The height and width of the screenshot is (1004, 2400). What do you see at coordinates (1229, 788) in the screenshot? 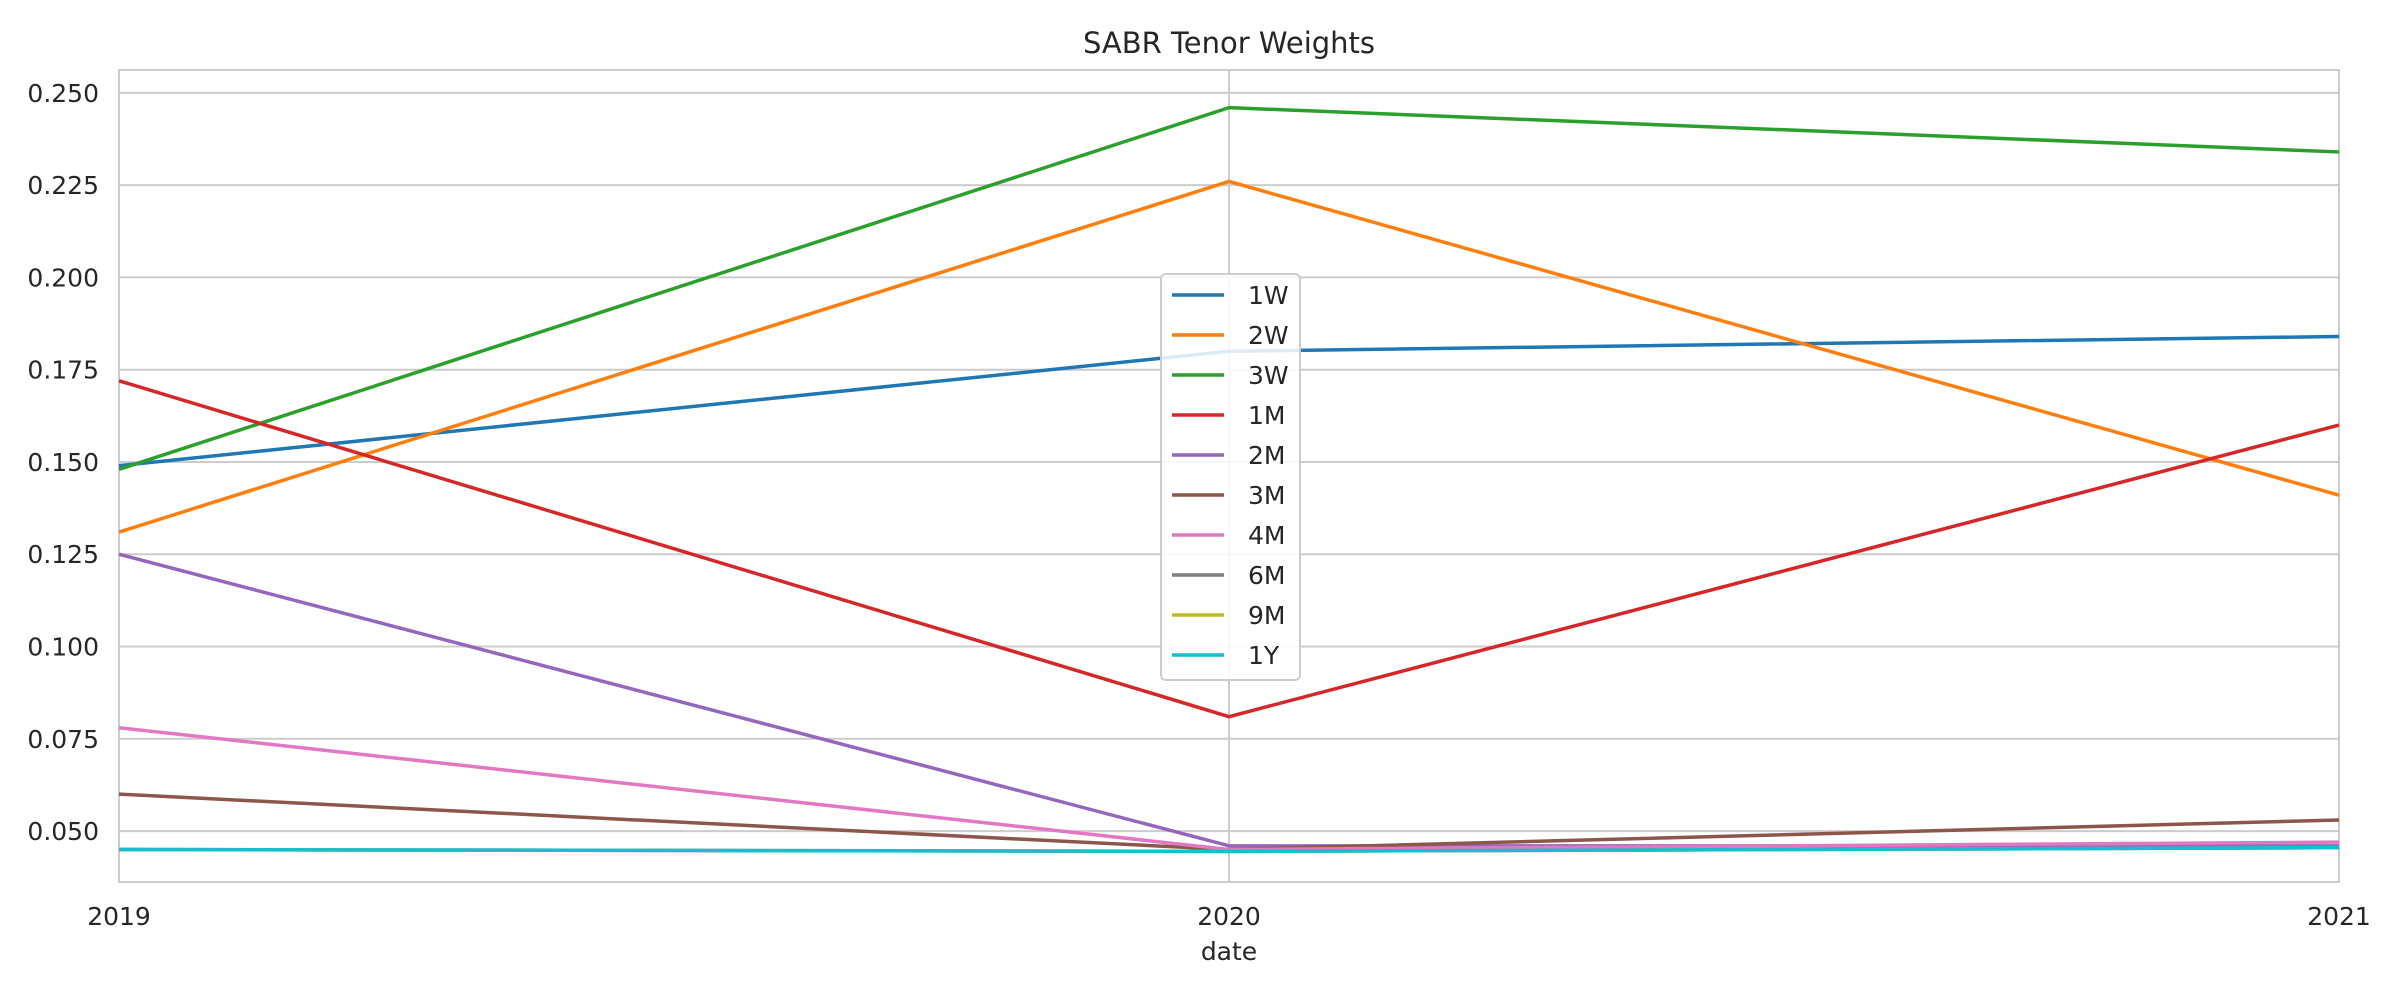
I see `series-line-4m` at bounding box center [1229, 788].